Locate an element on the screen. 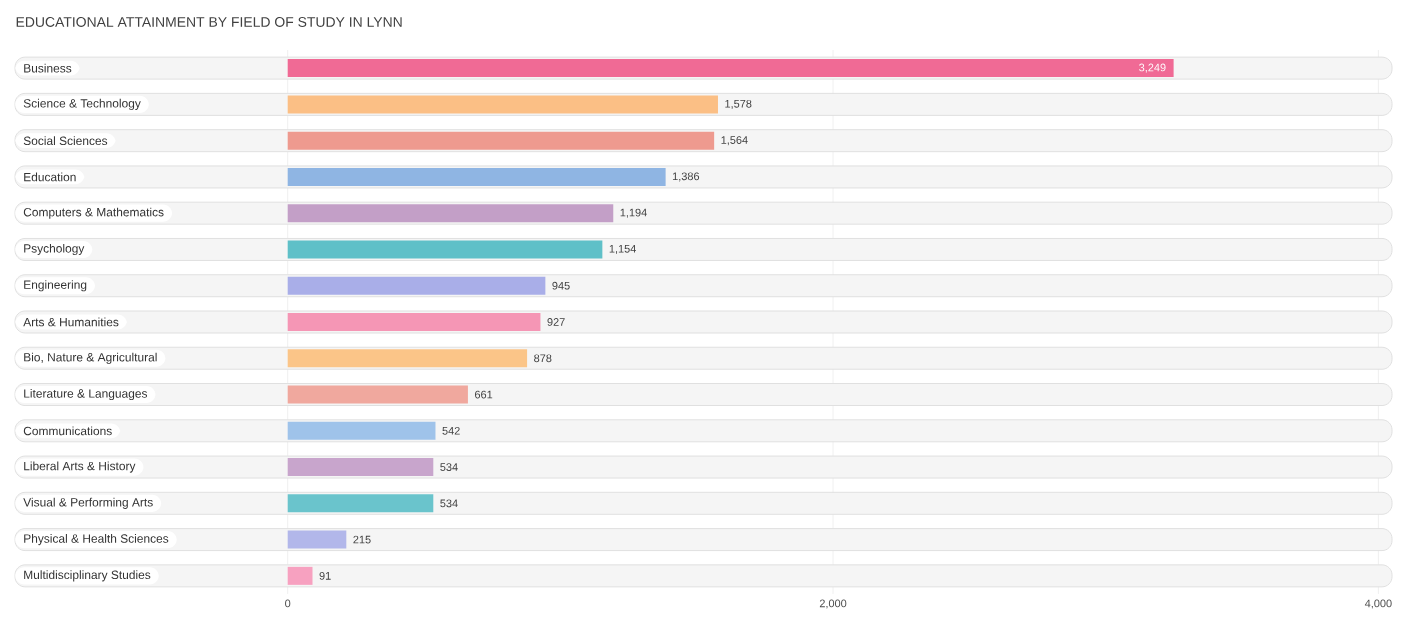  data-label: 1,386 is located at coordinates (686, 177).